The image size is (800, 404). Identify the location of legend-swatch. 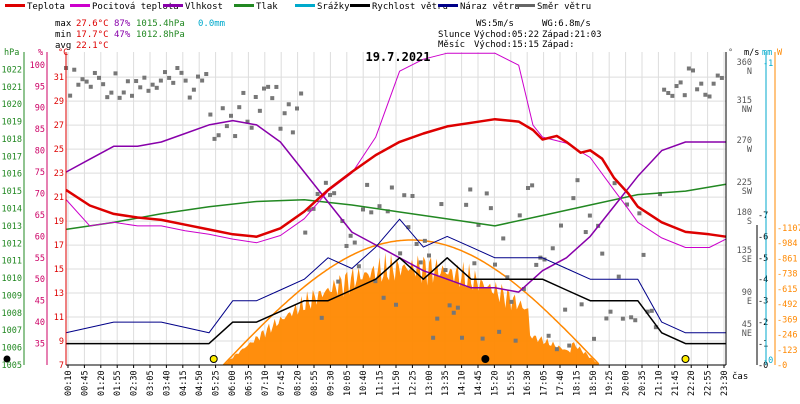
(173, 5).